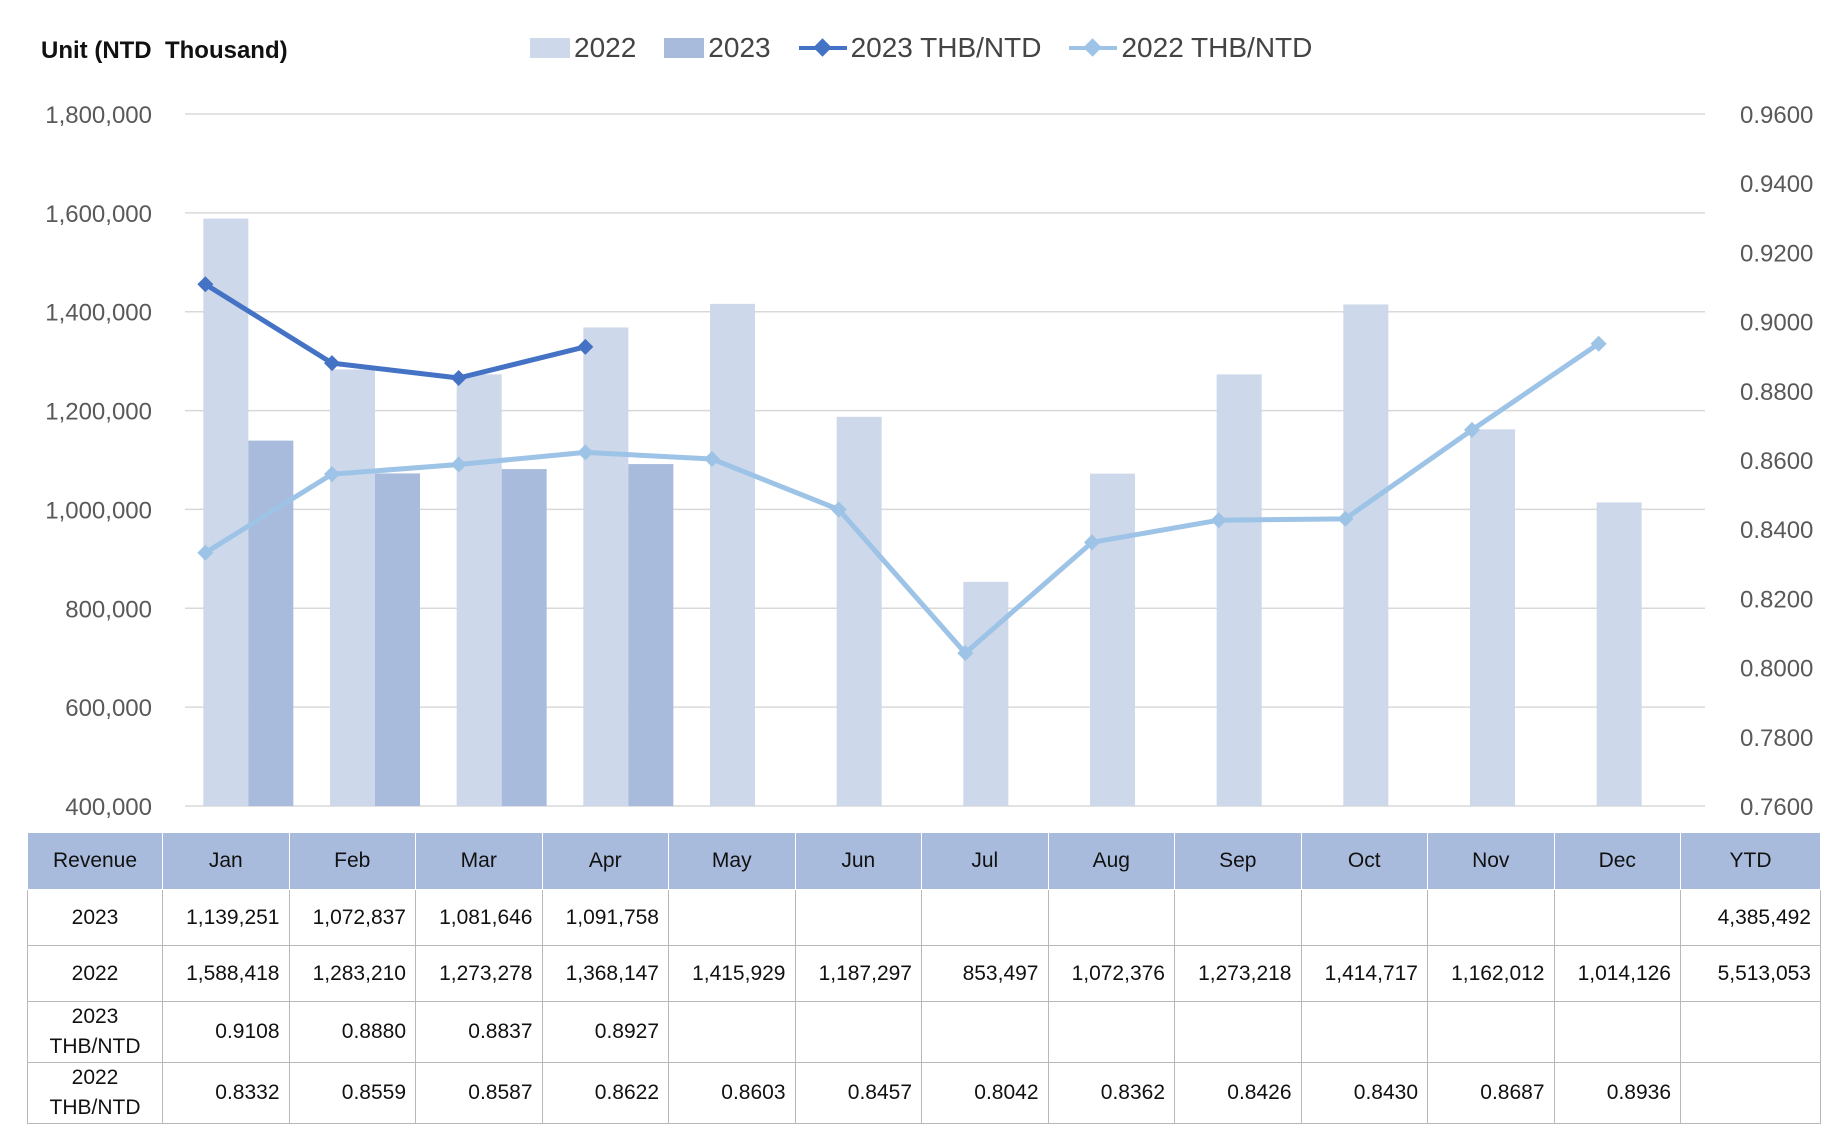 This screenshot has height=1124, width=1838. I want to click on table-cell: 1,081,646, so click(479, 917).